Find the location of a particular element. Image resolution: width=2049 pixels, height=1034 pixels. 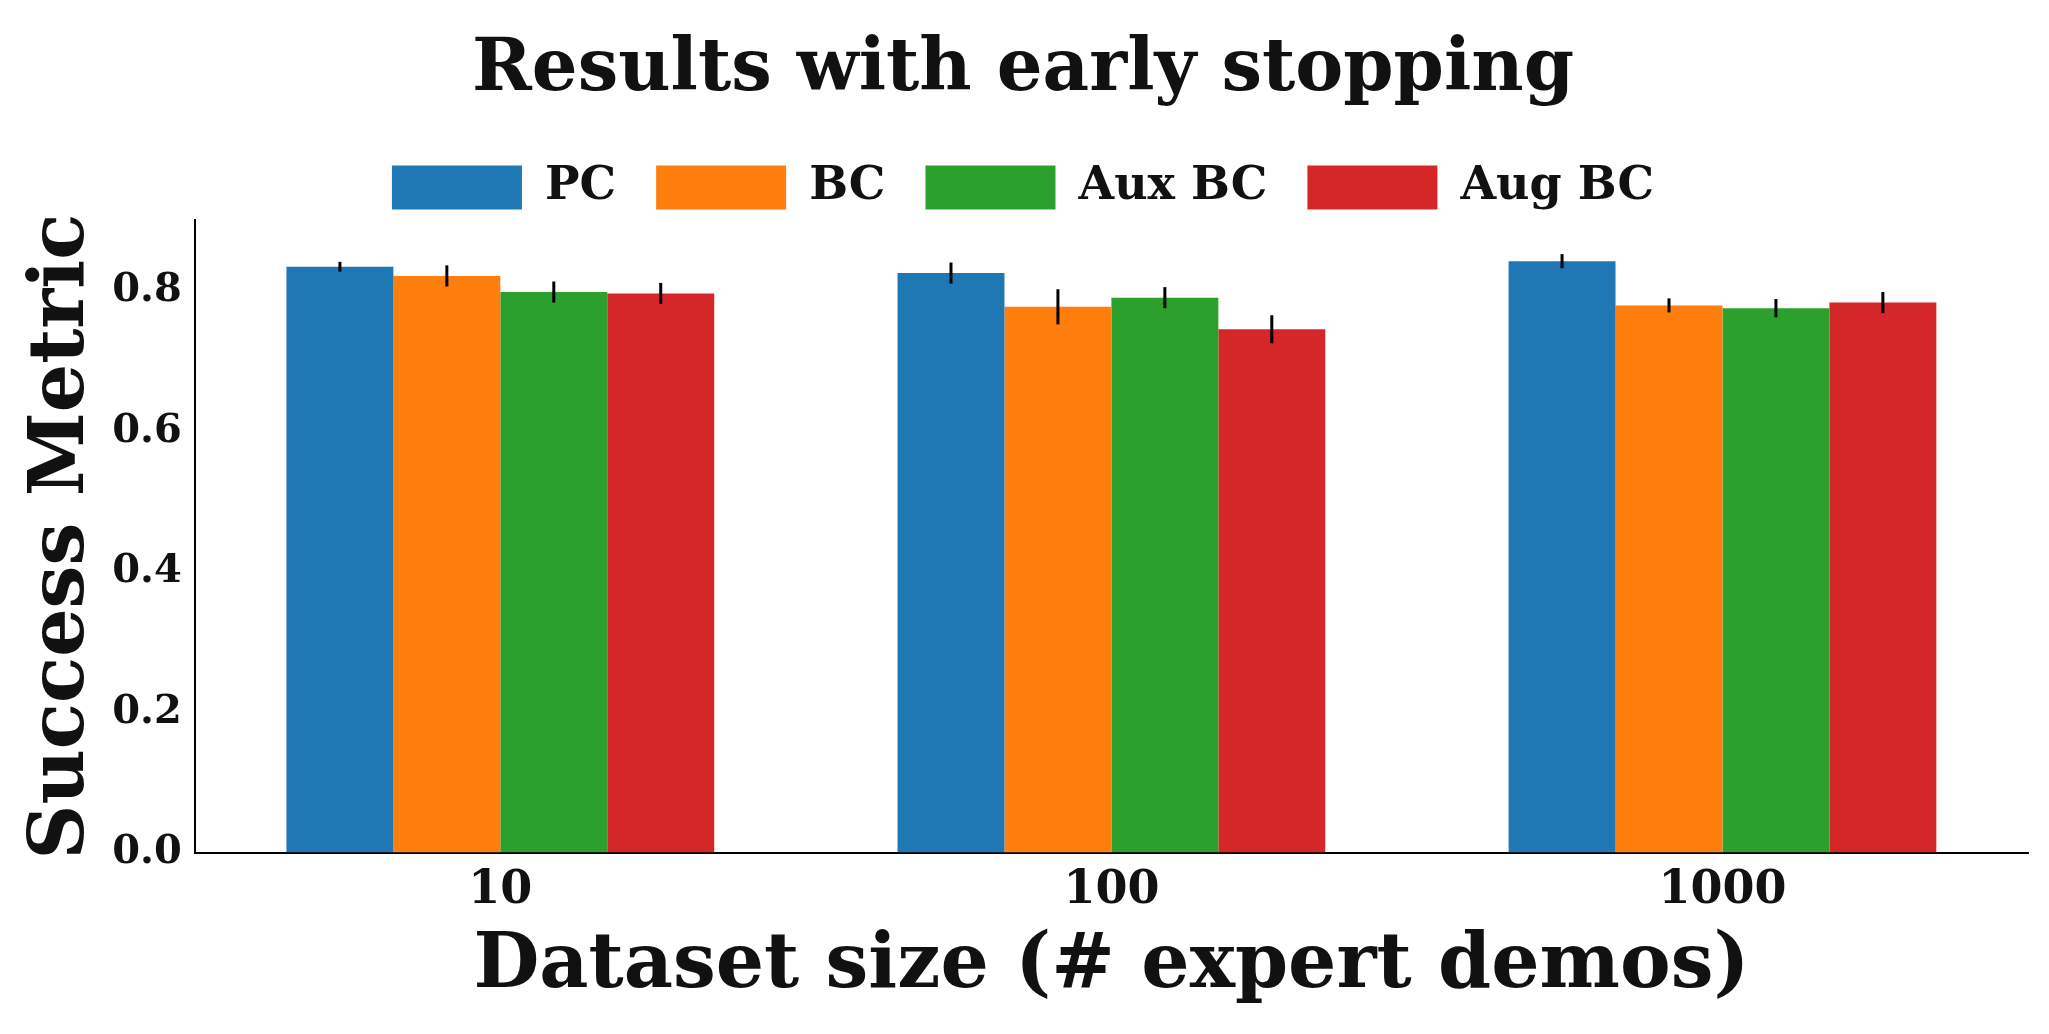

y-axis-title: Success Metric is located at coordinates (57, 536).